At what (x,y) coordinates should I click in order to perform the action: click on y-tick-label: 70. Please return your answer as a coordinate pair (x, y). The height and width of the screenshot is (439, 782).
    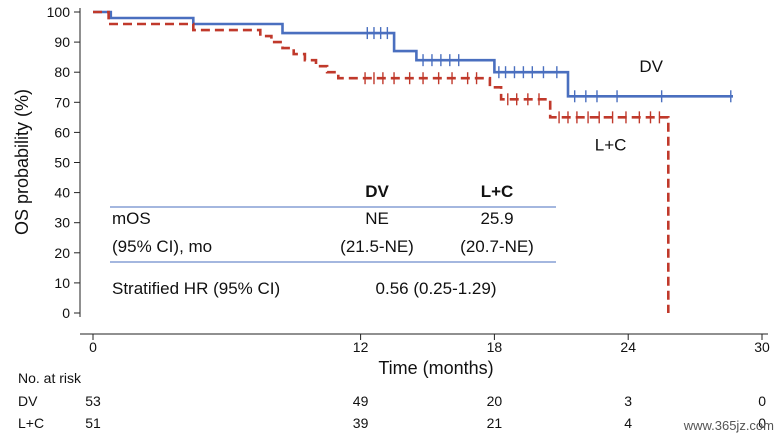
    Looking at the image, I should click on (62, 102).